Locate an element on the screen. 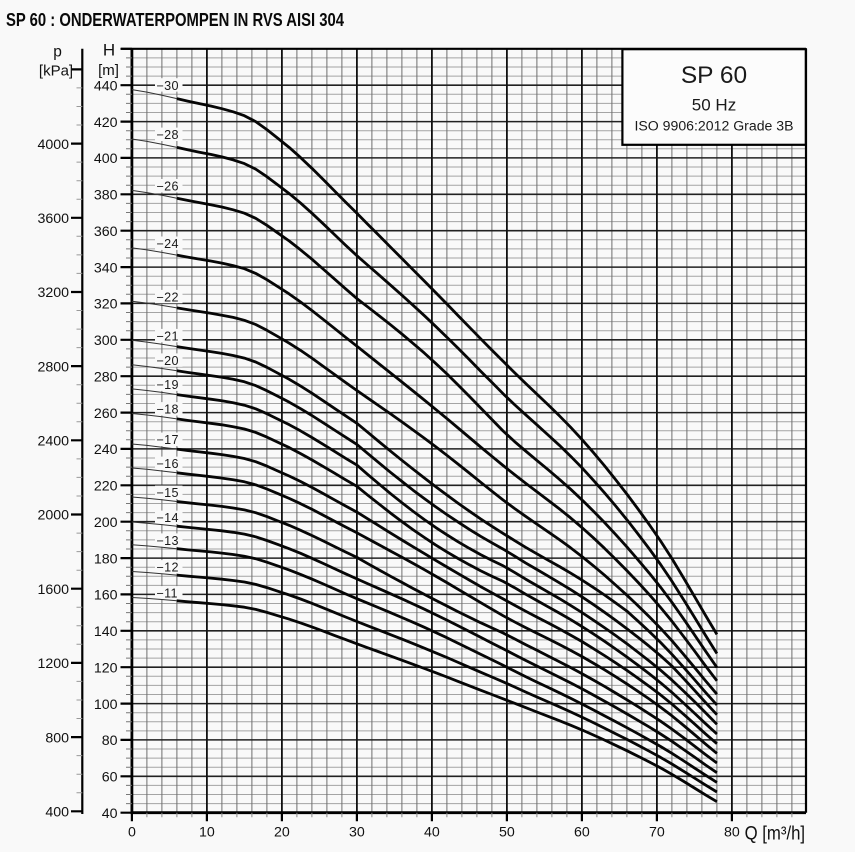 The height and width of the screenshot is (852, 855). svg-text: 50 Hz is located at coordinates (714, 105).